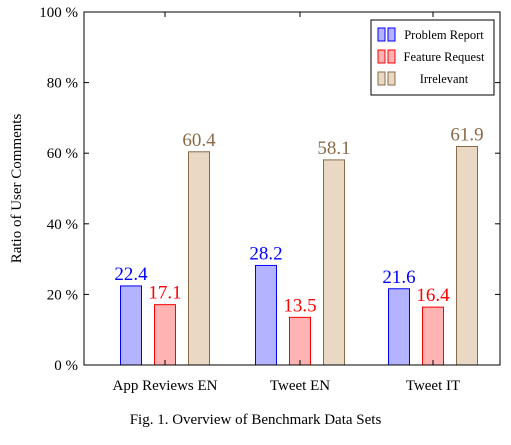 The height and width of the screenshot is (445, 511). I want to click on data-label: 28.2, so click(265, 253).